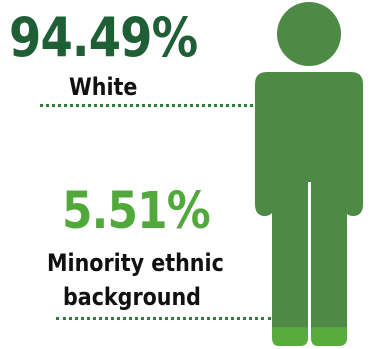  Describe the element at coordinates (309, 336) in the screenshot. I see `minority-share-fill` at that location.